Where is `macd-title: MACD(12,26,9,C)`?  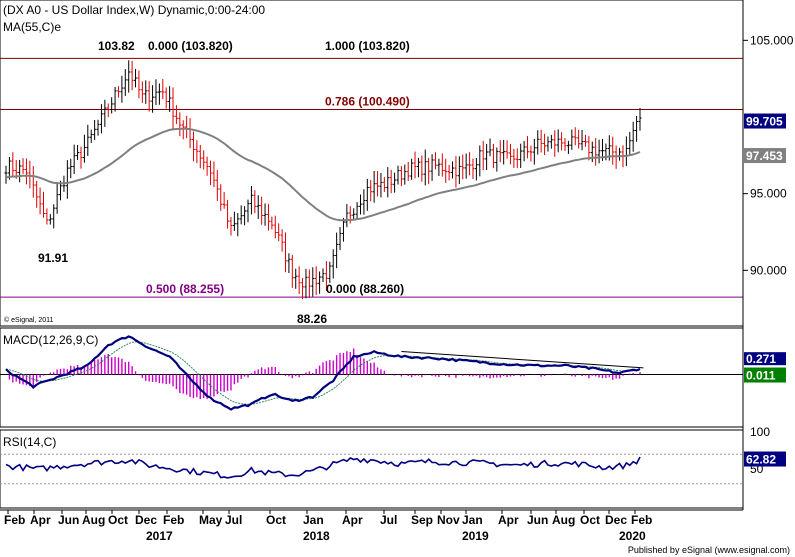
macd-title: MACD(12,26,9,C) is located at coordinates (50, 340).